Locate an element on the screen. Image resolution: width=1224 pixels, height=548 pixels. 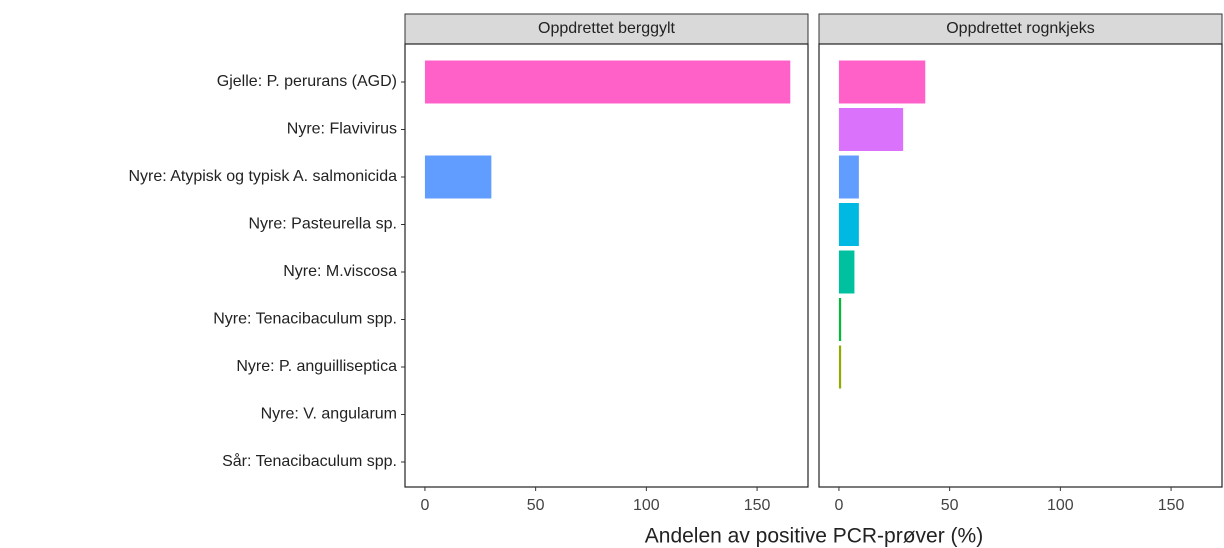
y-tick-label: Nyre: Pasteurella sp. is located at coordinates (322, 224).